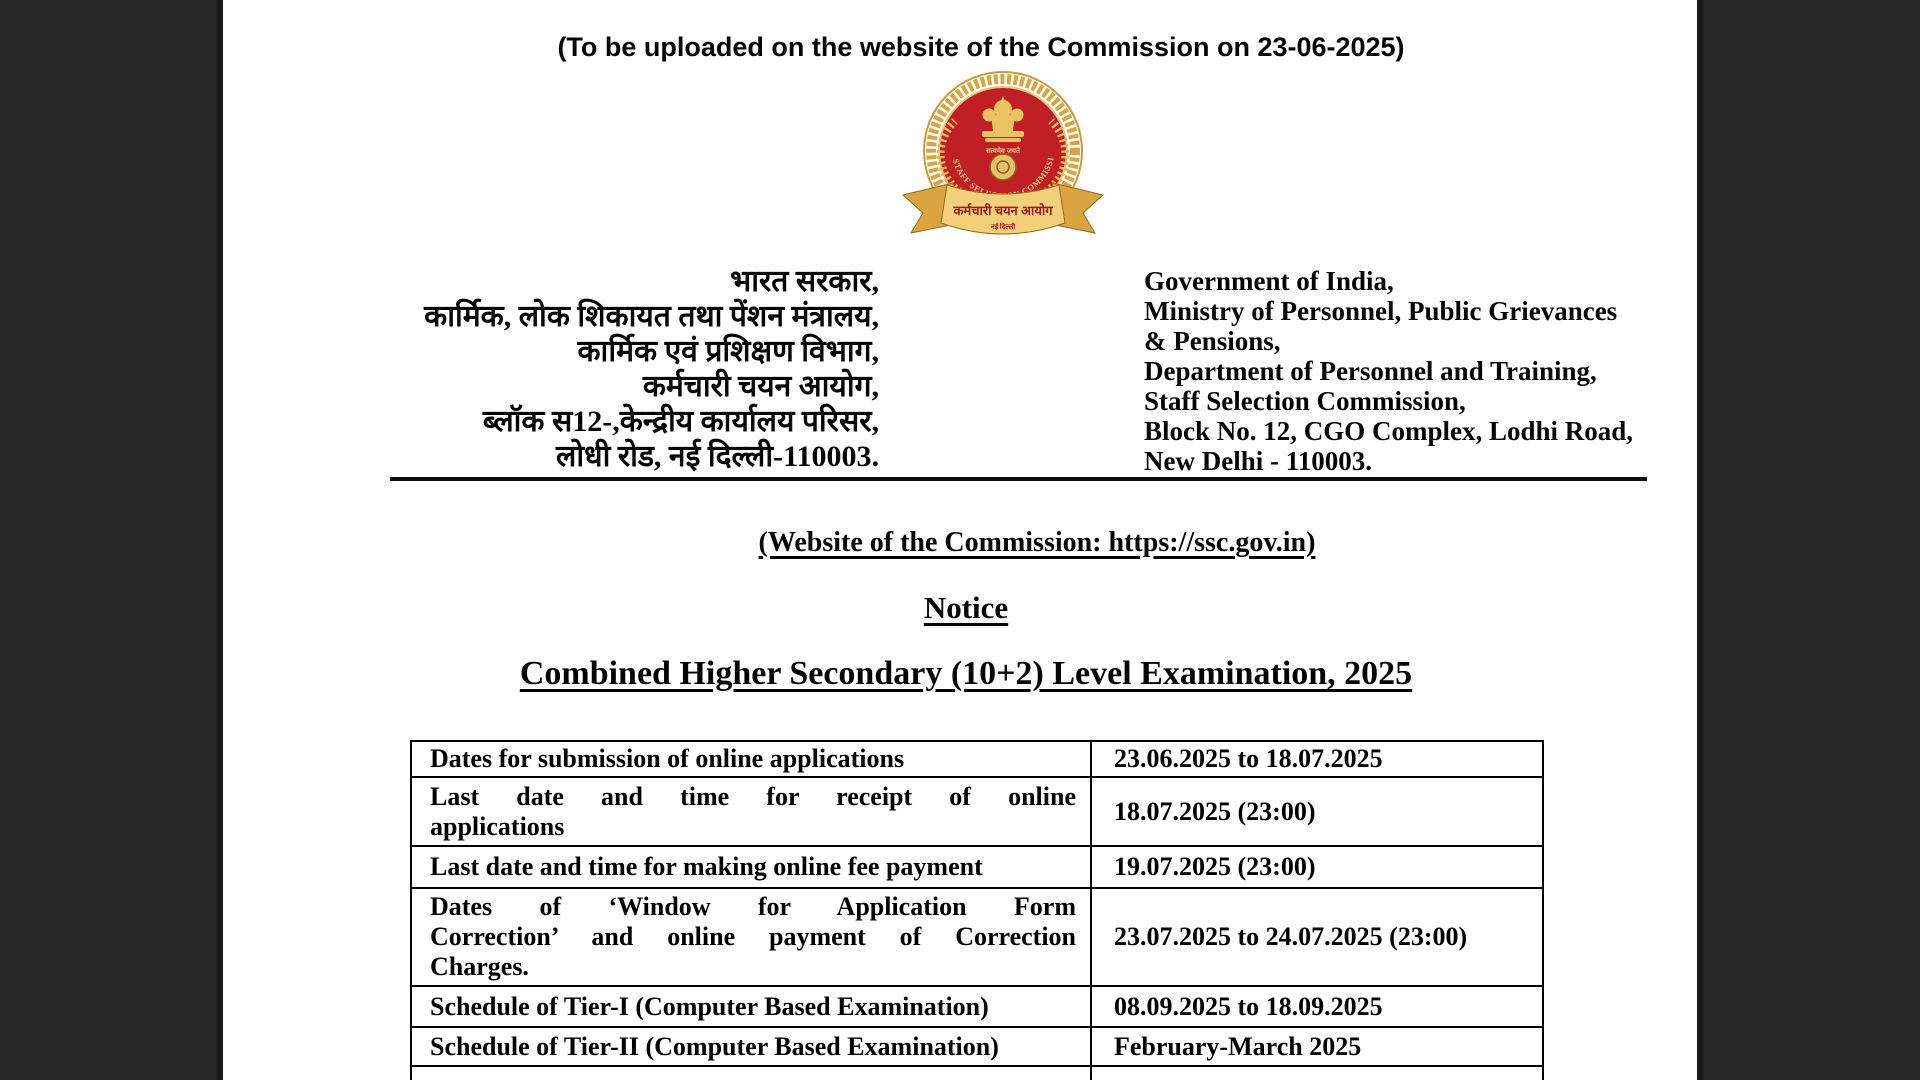 This screenshot has width=1920, height=1080. What do you see at coordinates (753, 906) in the screenshot?
I see `label-line: Dates of ‘Window for Application Form` at bounding box center [753, 906].